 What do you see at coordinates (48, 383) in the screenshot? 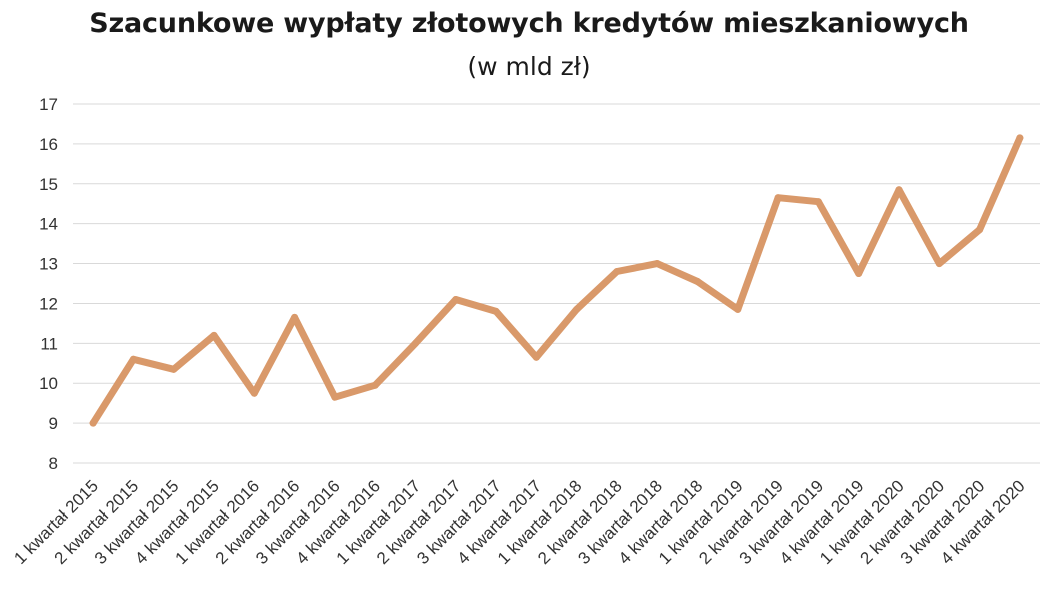
I see `y-tick-label: 10` at bounding box center [48, 383].